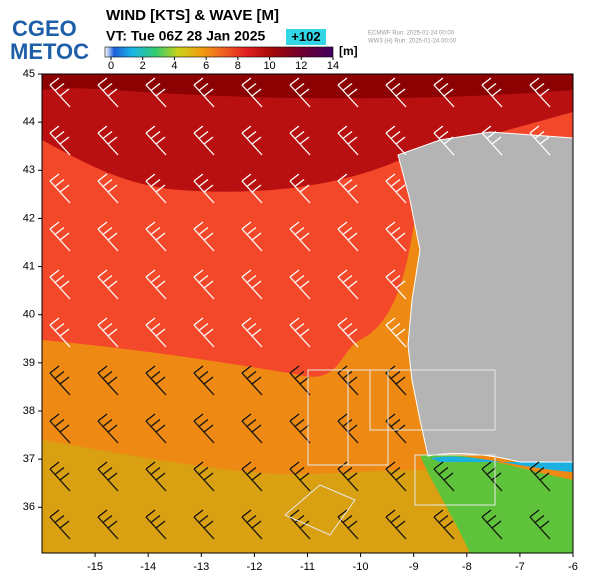  Describe the element at coordinates (29, 122) in the screenshot. I see `y-tick-label: 44` at that location.